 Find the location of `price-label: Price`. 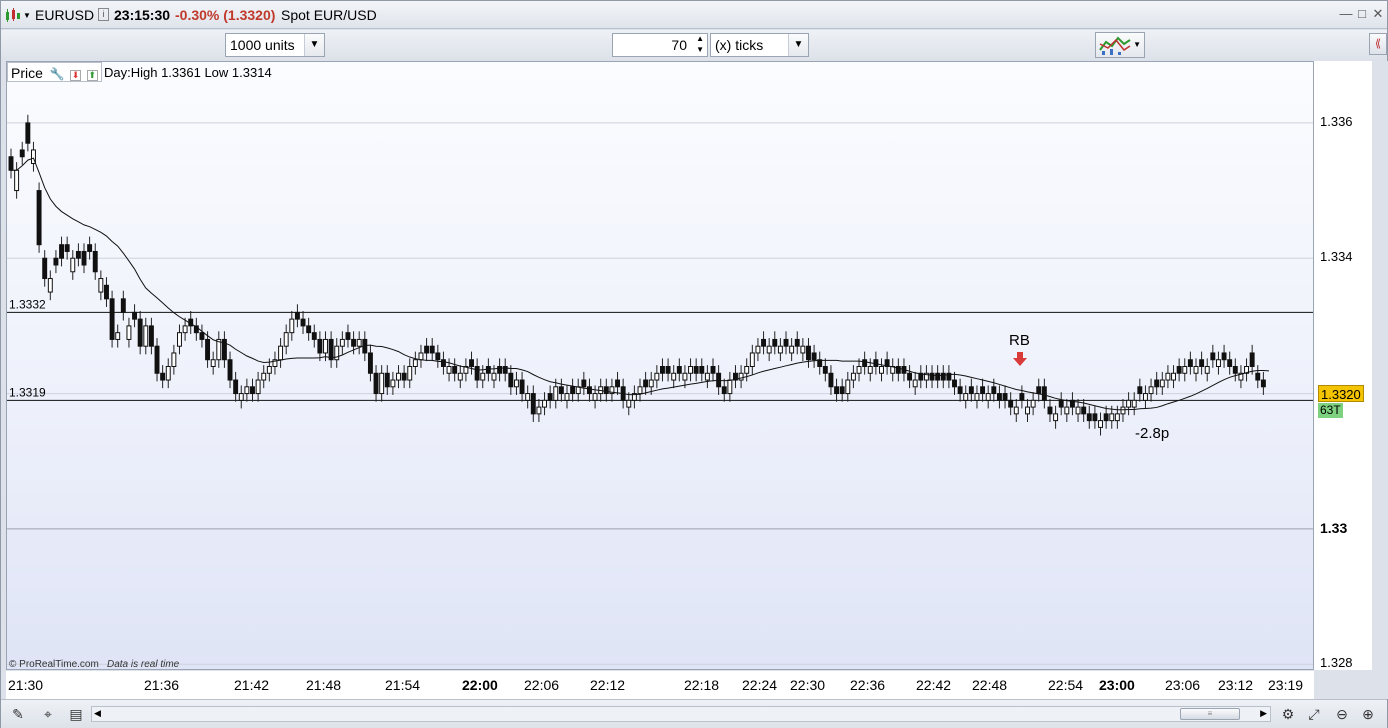

price-label: Price is located at coordinates (27, 73).